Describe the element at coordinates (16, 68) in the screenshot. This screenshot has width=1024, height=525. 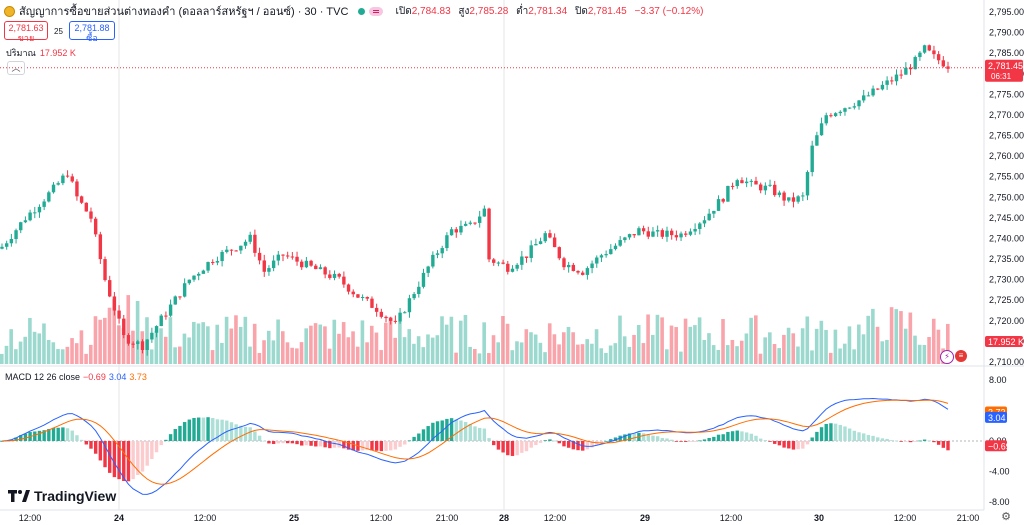
I see `chevron-up-icon: ︿` at that location.